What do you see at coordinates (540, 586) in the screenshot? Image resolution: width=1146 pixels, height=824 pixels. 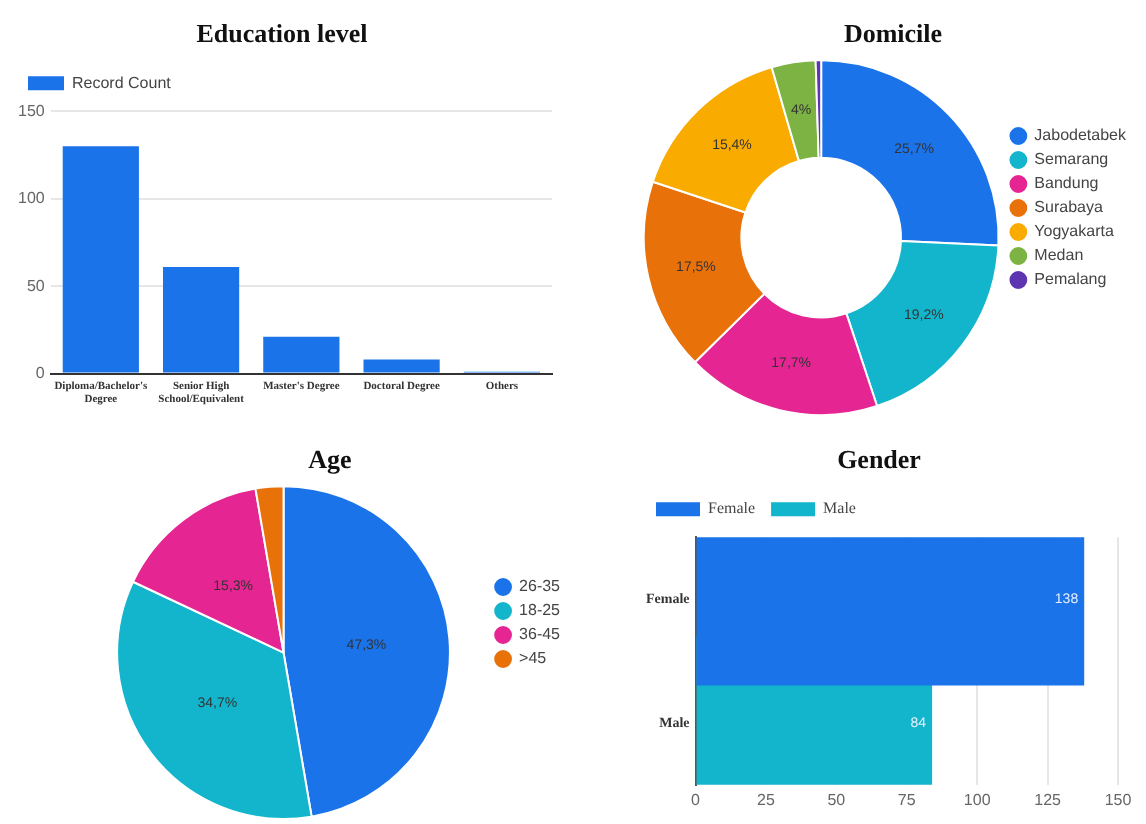 I see `legend-label: 26-35` at bounding box center [540, 586].